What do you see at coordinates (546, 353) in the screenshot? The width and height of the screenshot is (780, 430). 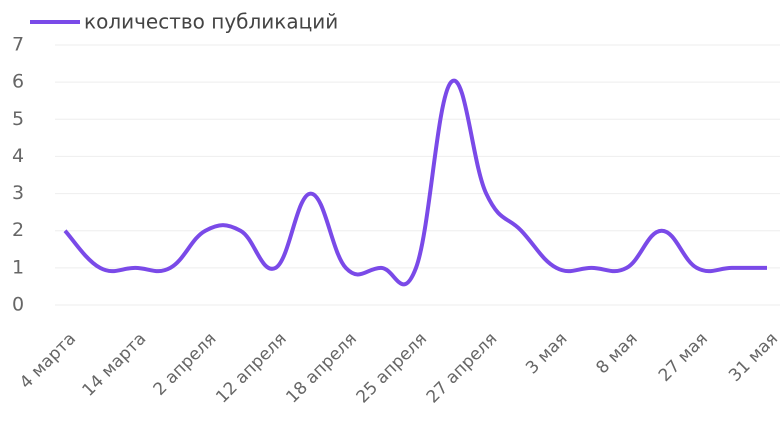 I see `x-tick-label: 3 мая` at bounding box center [546, 353].